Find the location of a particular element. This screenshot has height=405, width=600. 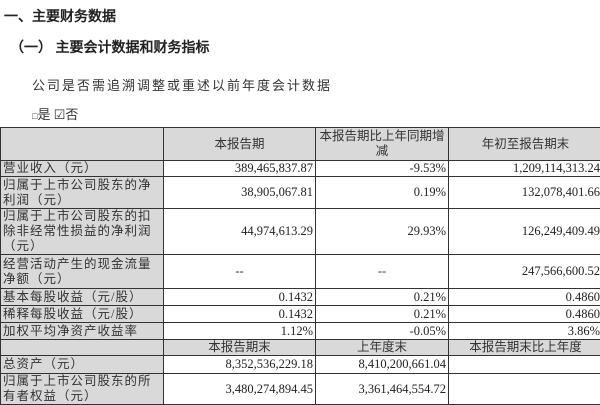

cell-value: 29.93% is located at coordinates (382, 232).